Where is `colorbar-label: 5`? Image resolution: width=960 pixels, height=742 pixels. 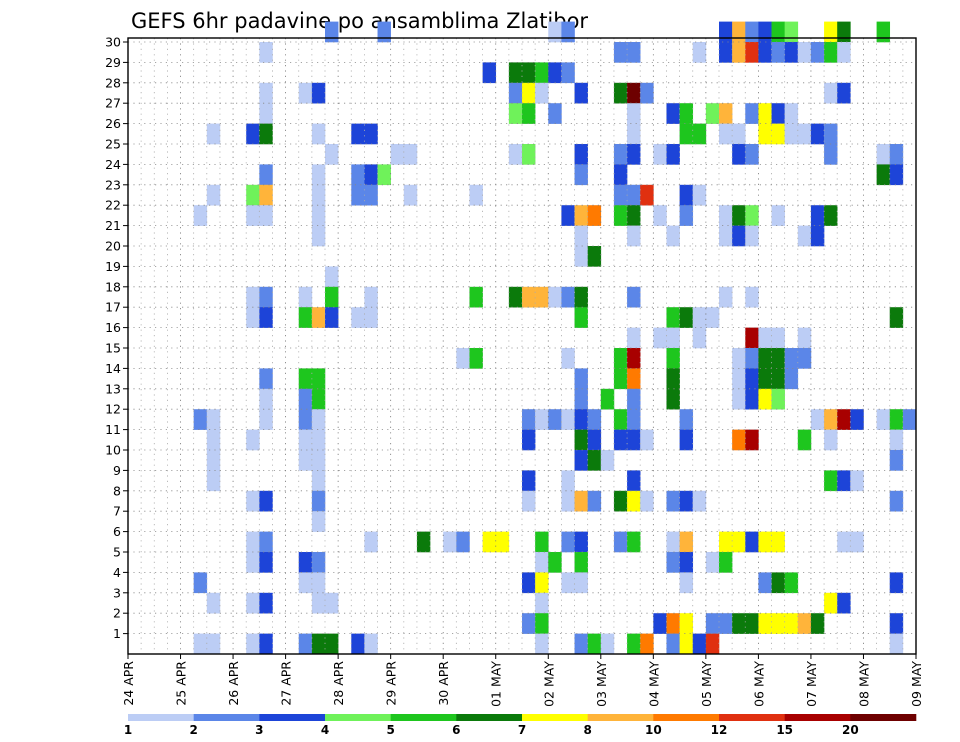
colorbar-label: 5 is located at coordinates (390, 730).